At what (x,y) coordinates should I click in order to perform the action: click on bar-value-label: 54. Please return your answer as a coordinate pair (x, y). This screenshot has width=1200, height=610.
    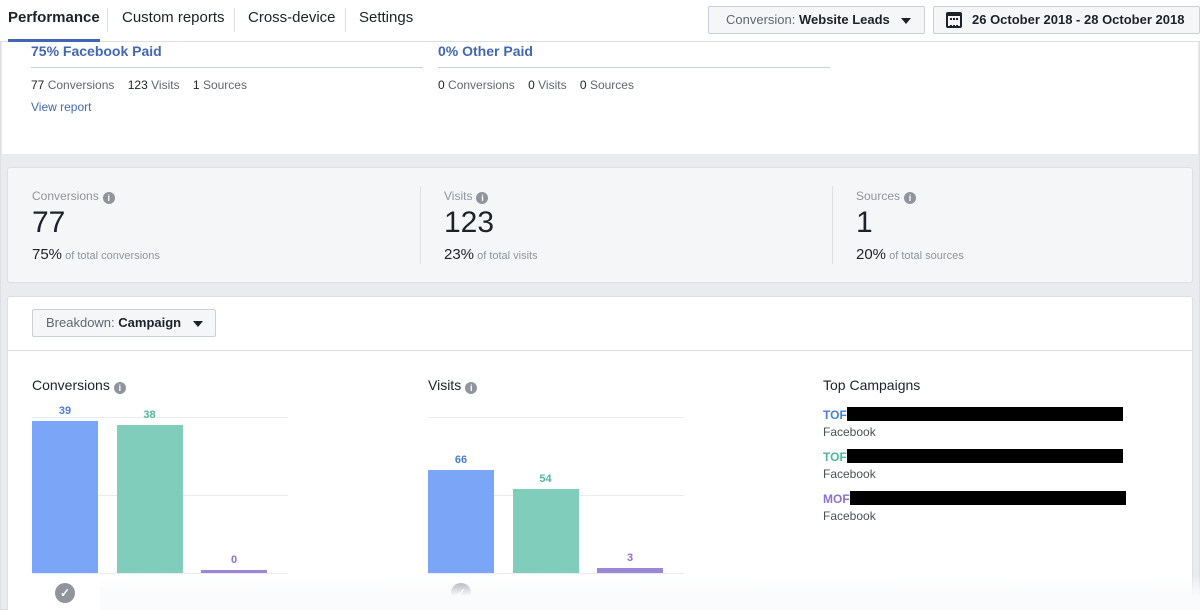
    Looking at the image, I should click on (545, 478).